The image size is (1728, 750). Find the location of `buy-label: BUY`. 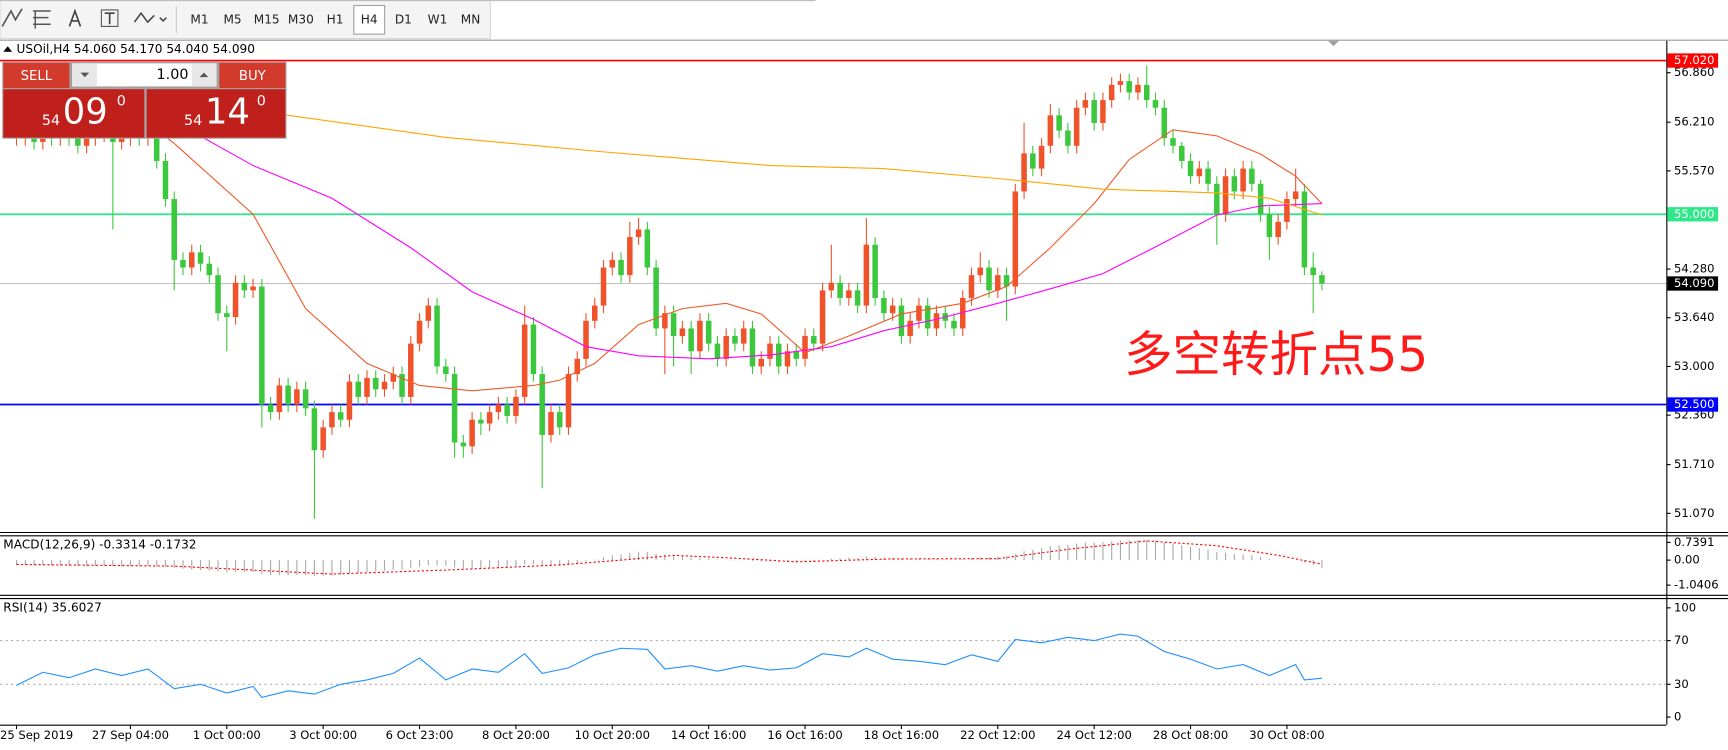

buy-label: BUY is located at coordinates (253, 76).